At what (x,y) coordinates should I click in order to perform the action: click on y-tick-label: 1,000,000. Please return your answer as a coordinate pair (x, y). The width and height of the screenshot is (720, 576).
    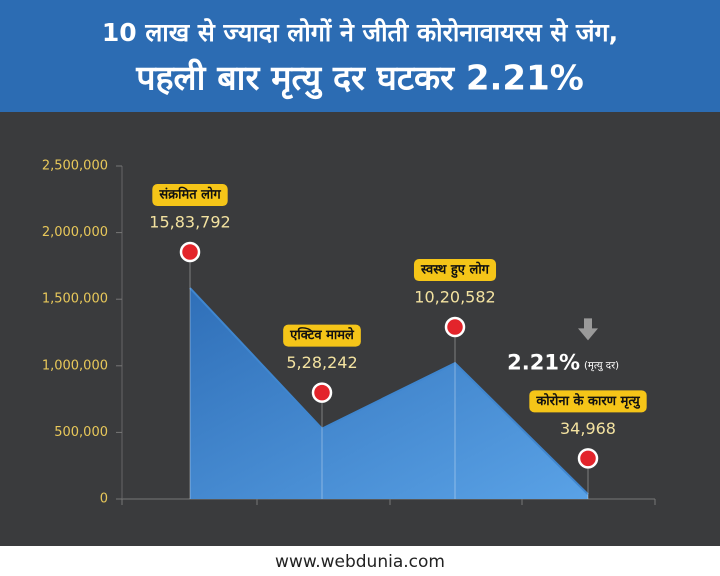
    Looking at the image, I should click on (75, 365).